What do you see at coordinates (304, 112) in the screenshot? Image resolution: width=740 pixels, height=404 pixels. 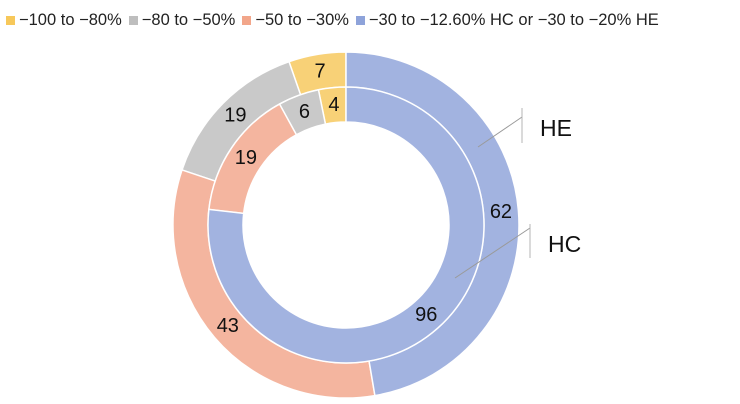 I see `value-label-hc-1: 6` at bounding box center [304, 112].